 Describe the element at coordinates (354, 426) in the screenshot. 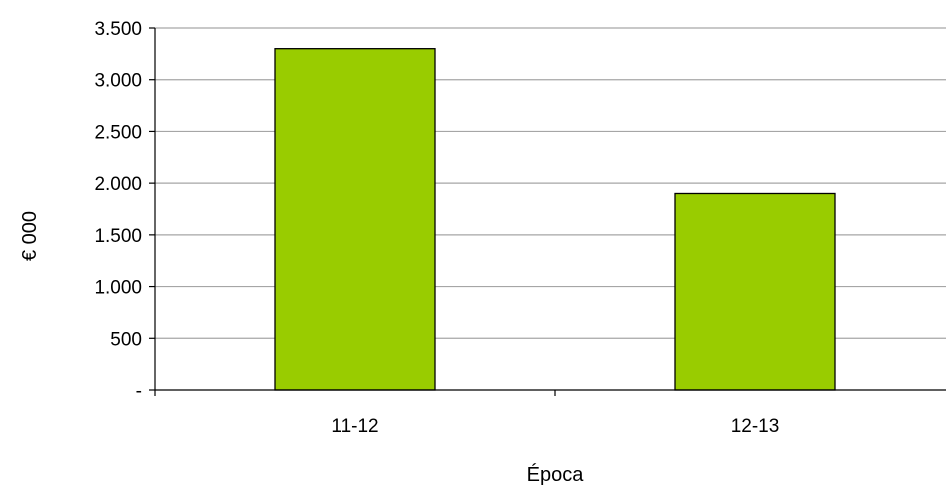

I see `x-tick-label: 11-12` at that location.